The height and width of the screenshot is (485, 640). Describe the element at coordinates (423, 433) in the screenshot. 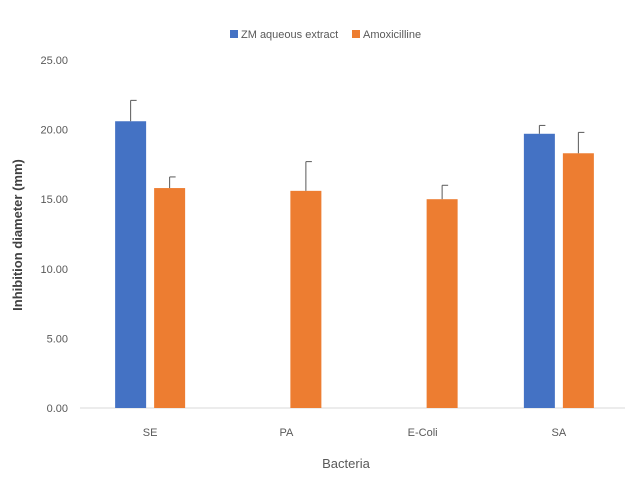

I see `x-tick-label: E-Coli` at that location.